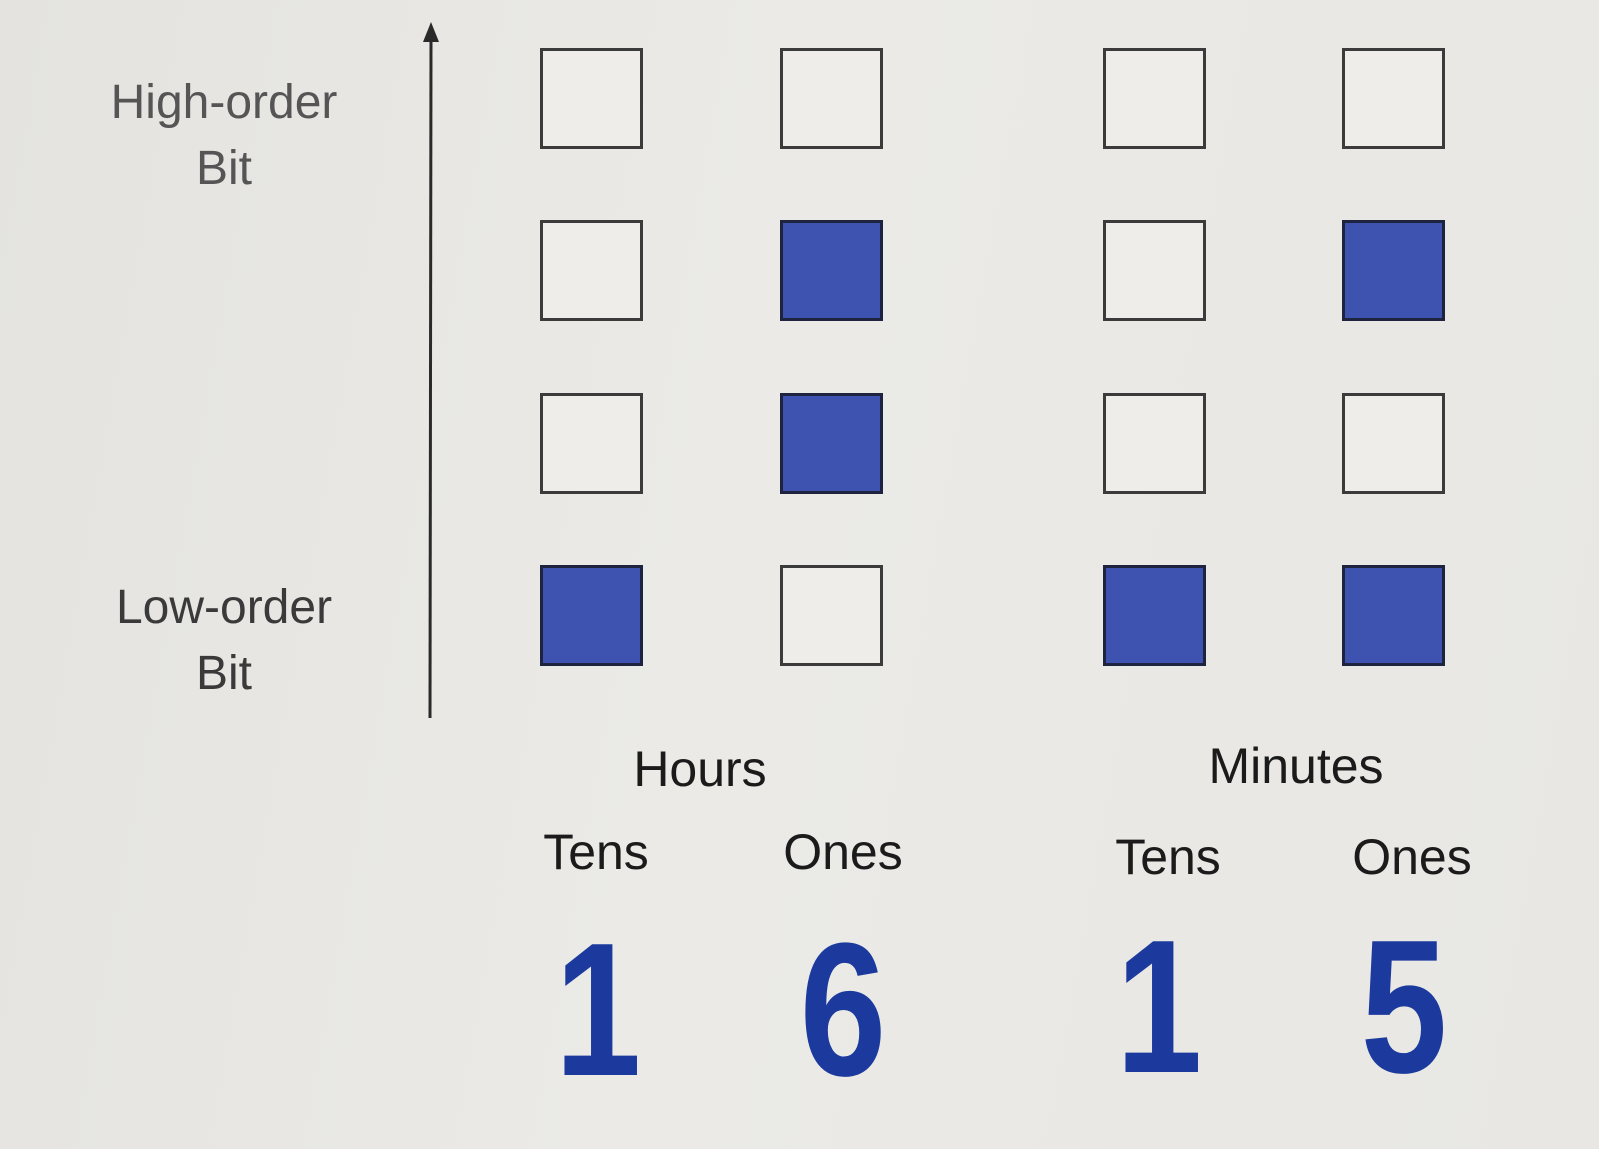 The image size is (1599, 1149). What do you see at coordinates (591, 615) in the screenshot?
I see `bit-square-hours-tens-row4-on` at bounding box center [591, 615].